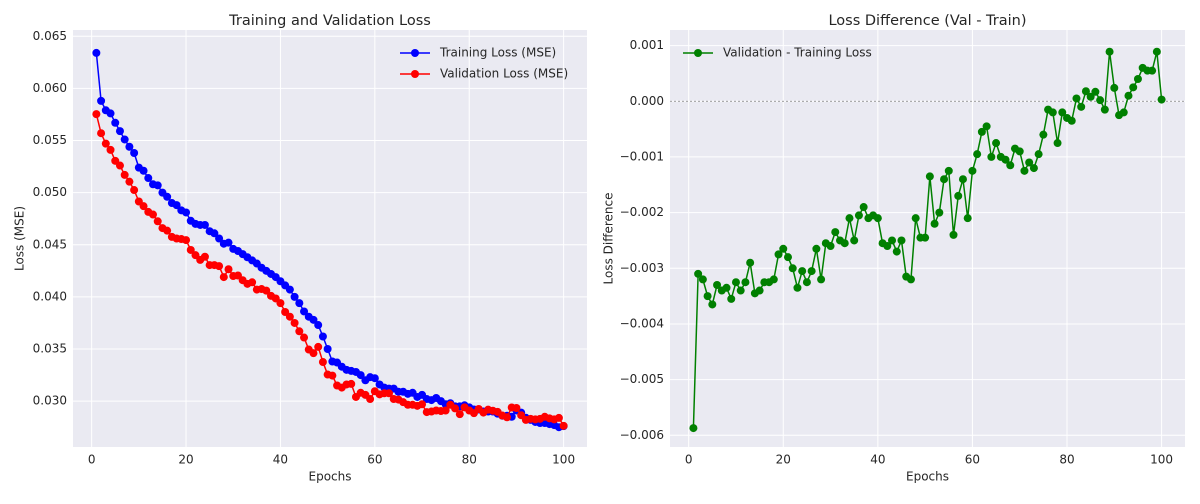  I want to click on y-tick-label: 0.045, so click(50, 244).